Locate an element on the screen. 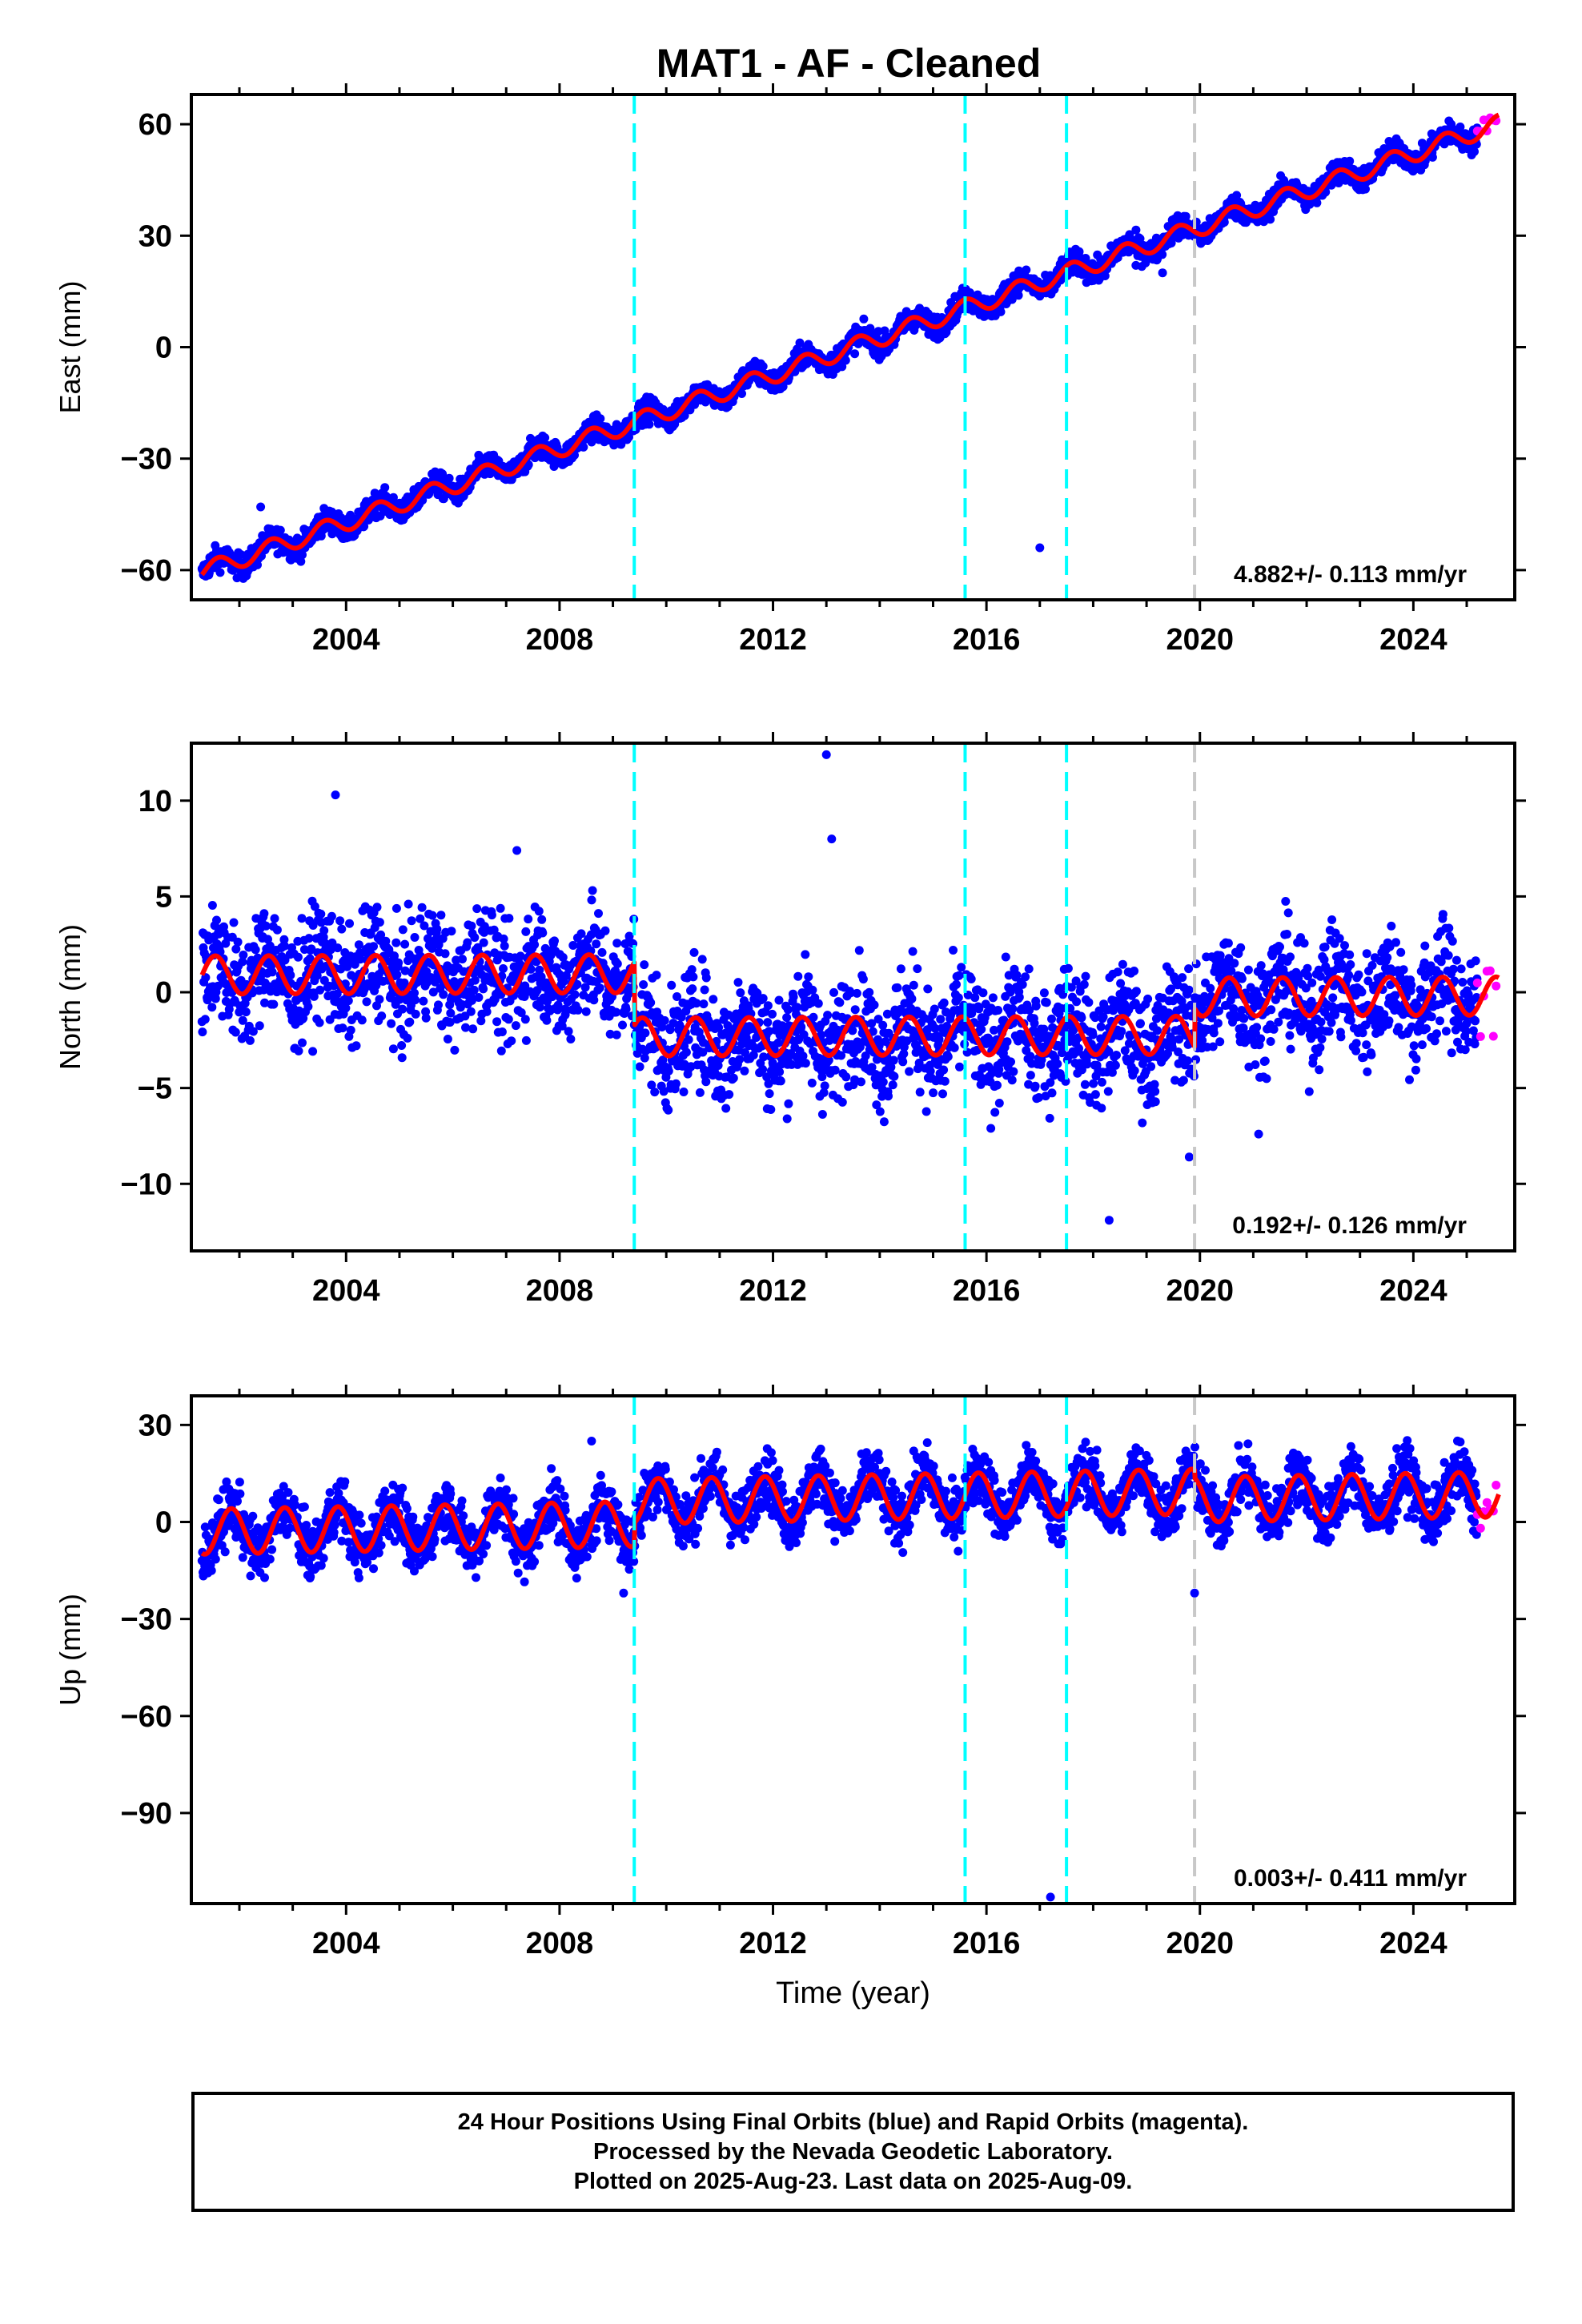  y-tick-label: 0 is located at coordinates (164, 348).